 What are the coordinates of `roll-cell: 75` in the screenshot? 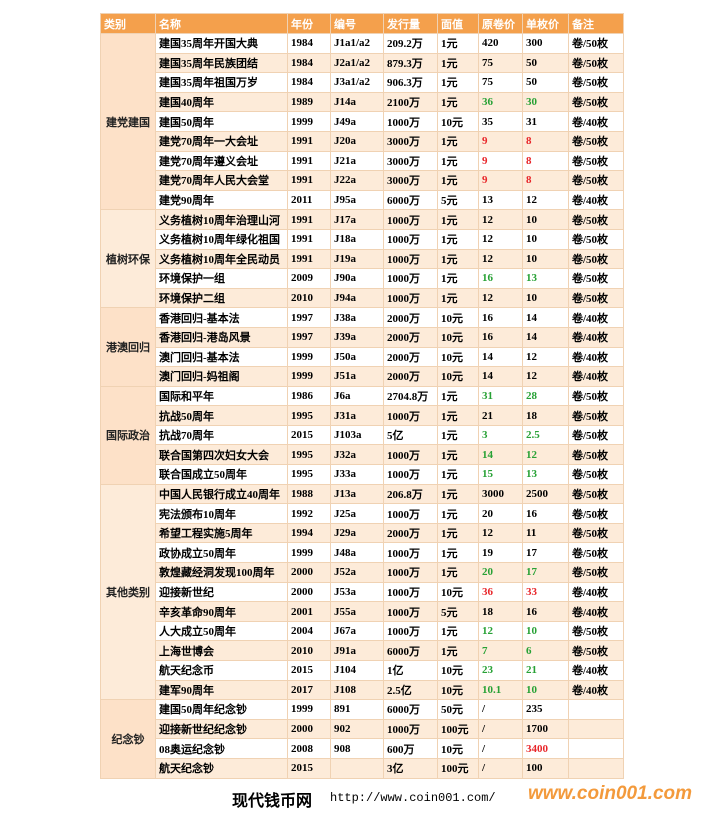 It's located at (500, 63).